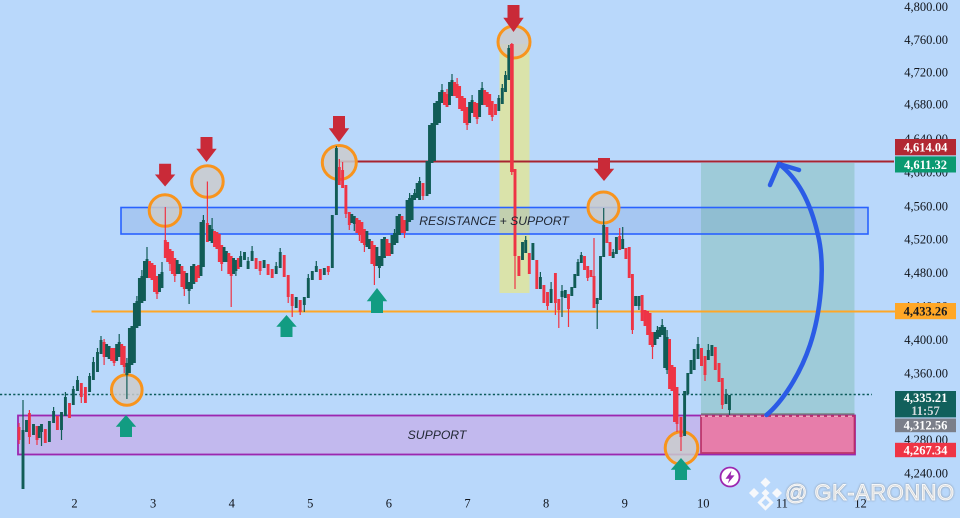  What do you see at coordinates (926, 40) in the screenshot?
I see `svg-text: 4,760.00` at bounding box center [926, 40].